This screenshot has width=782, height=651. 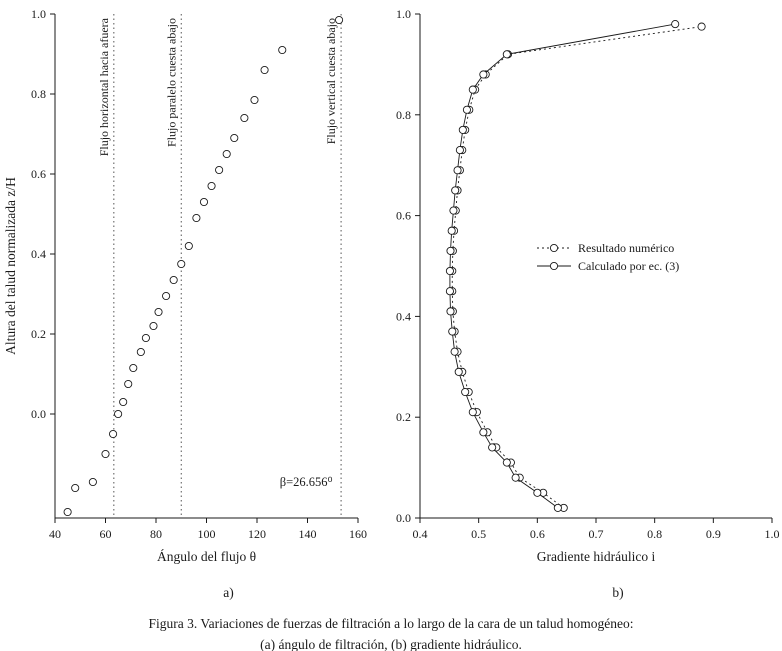 What do you see at coordinates (596, 534) in the screenshot?
I see `x-tick-label: 0.7` at bounding box center [596, 534].